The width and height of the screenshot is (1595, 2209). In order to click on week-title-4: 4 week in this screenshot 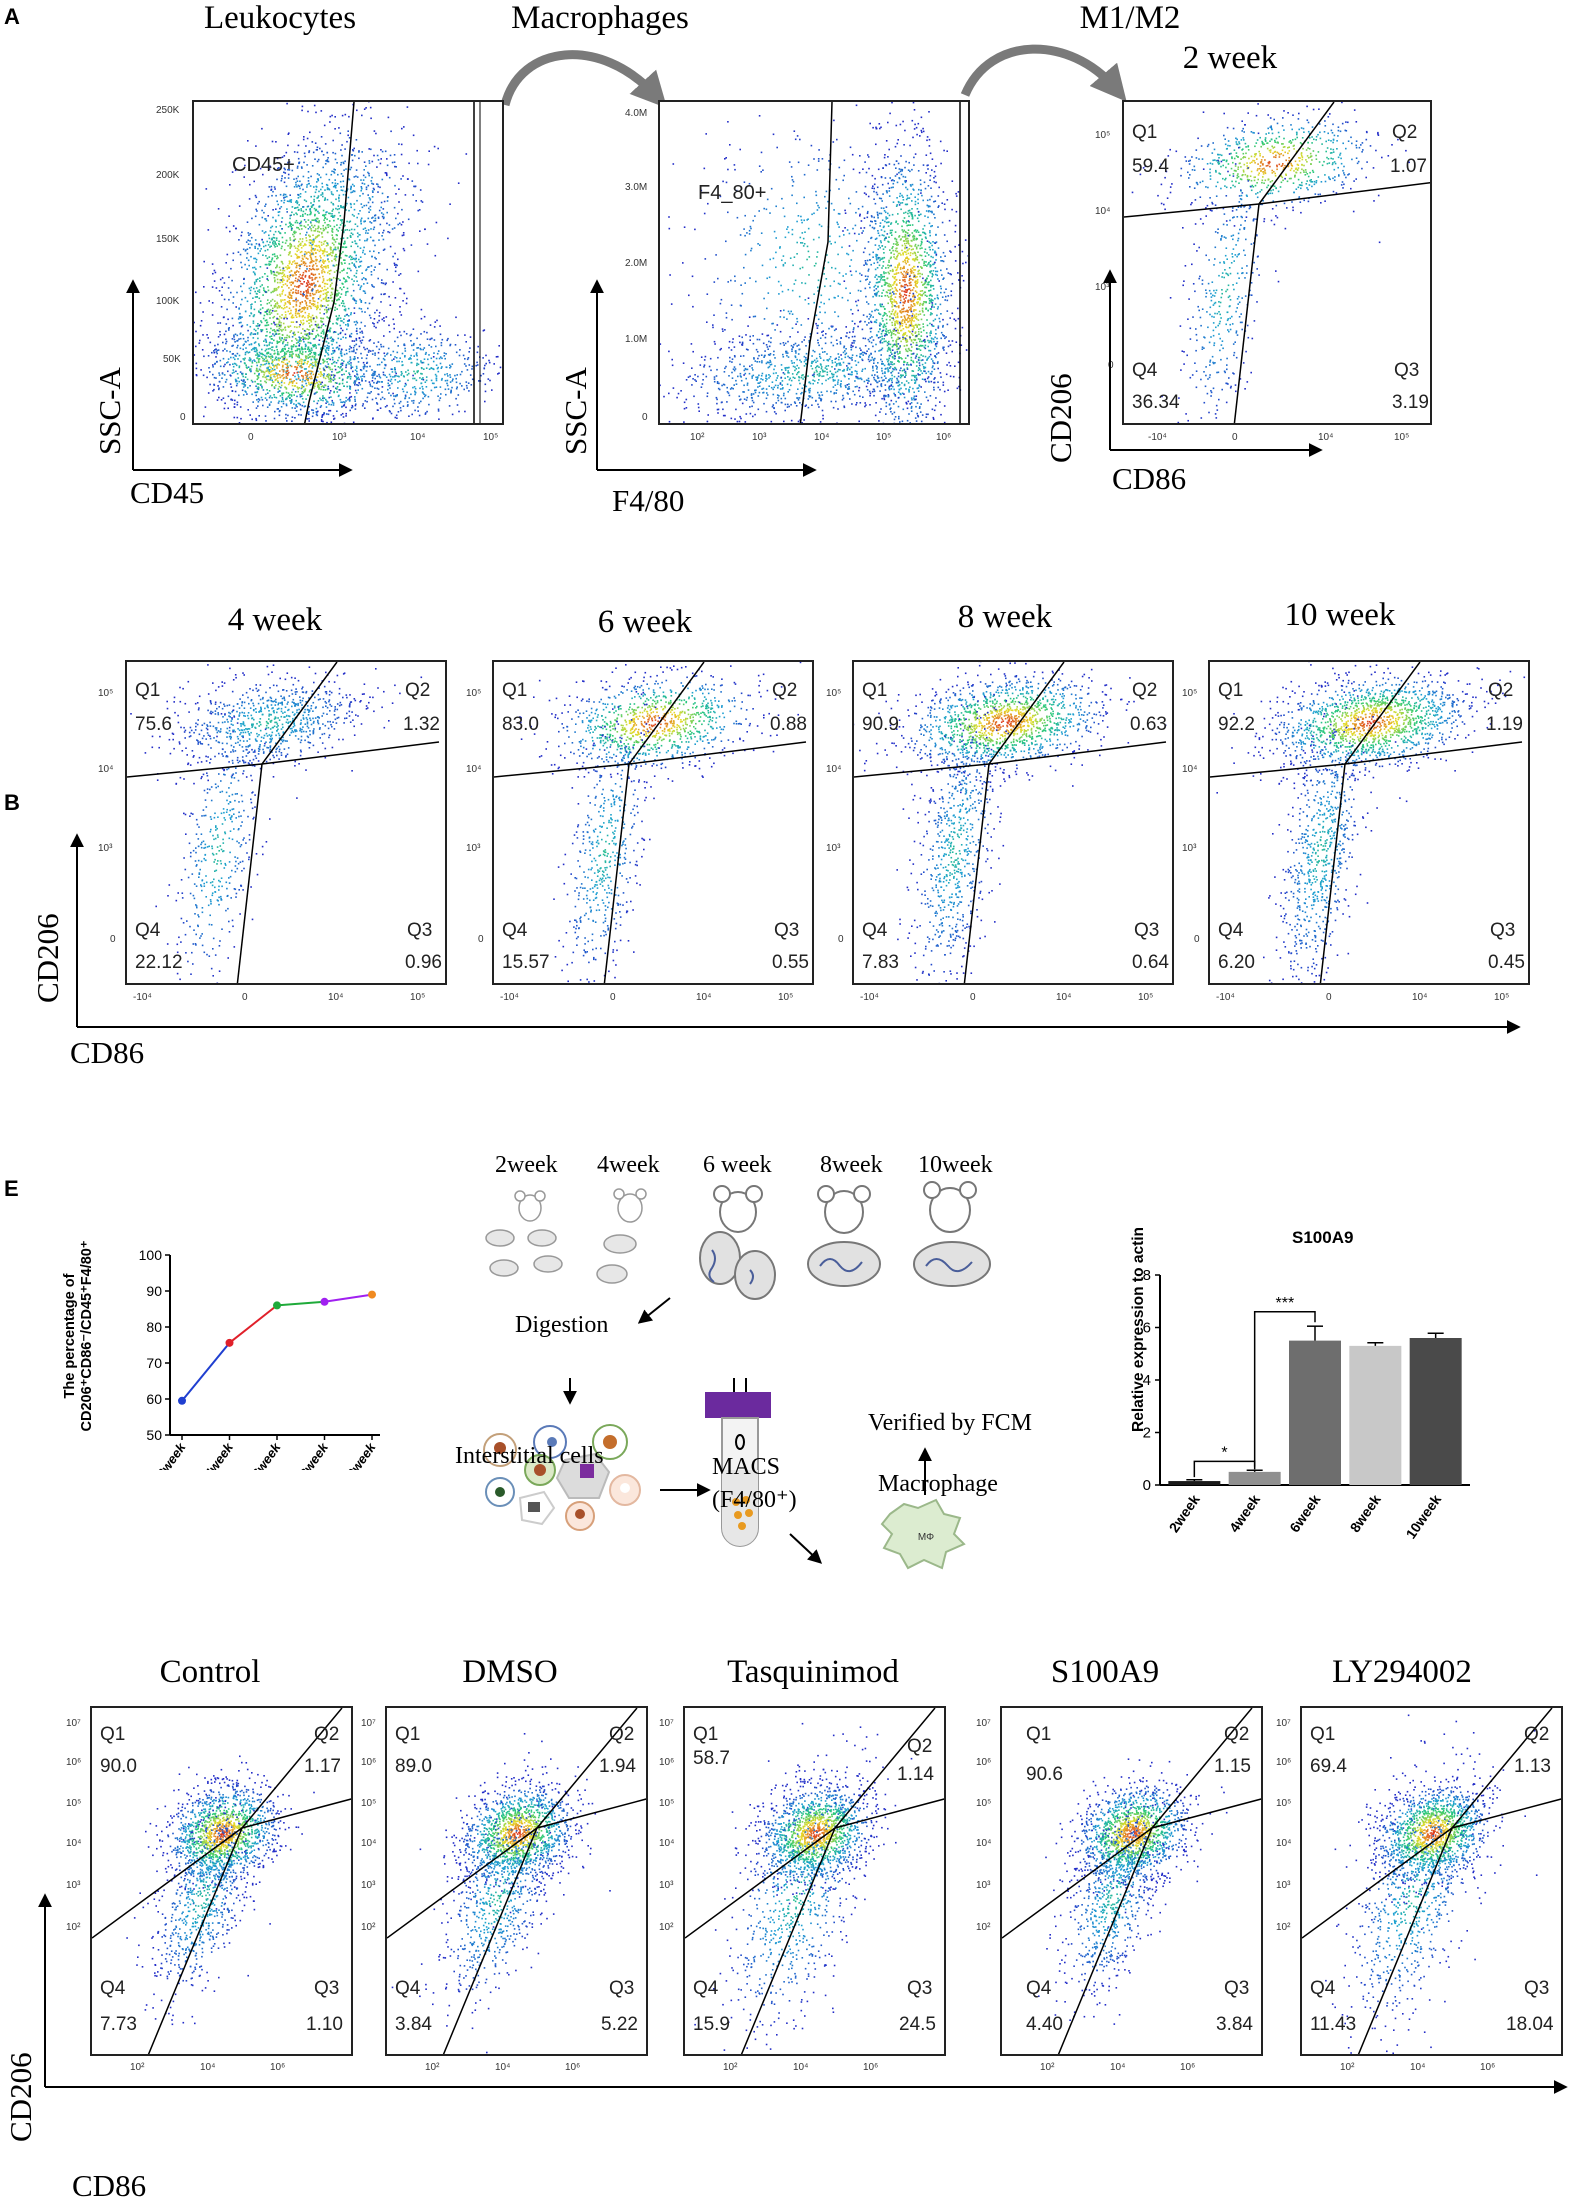, I will do `click(275, 620)`.